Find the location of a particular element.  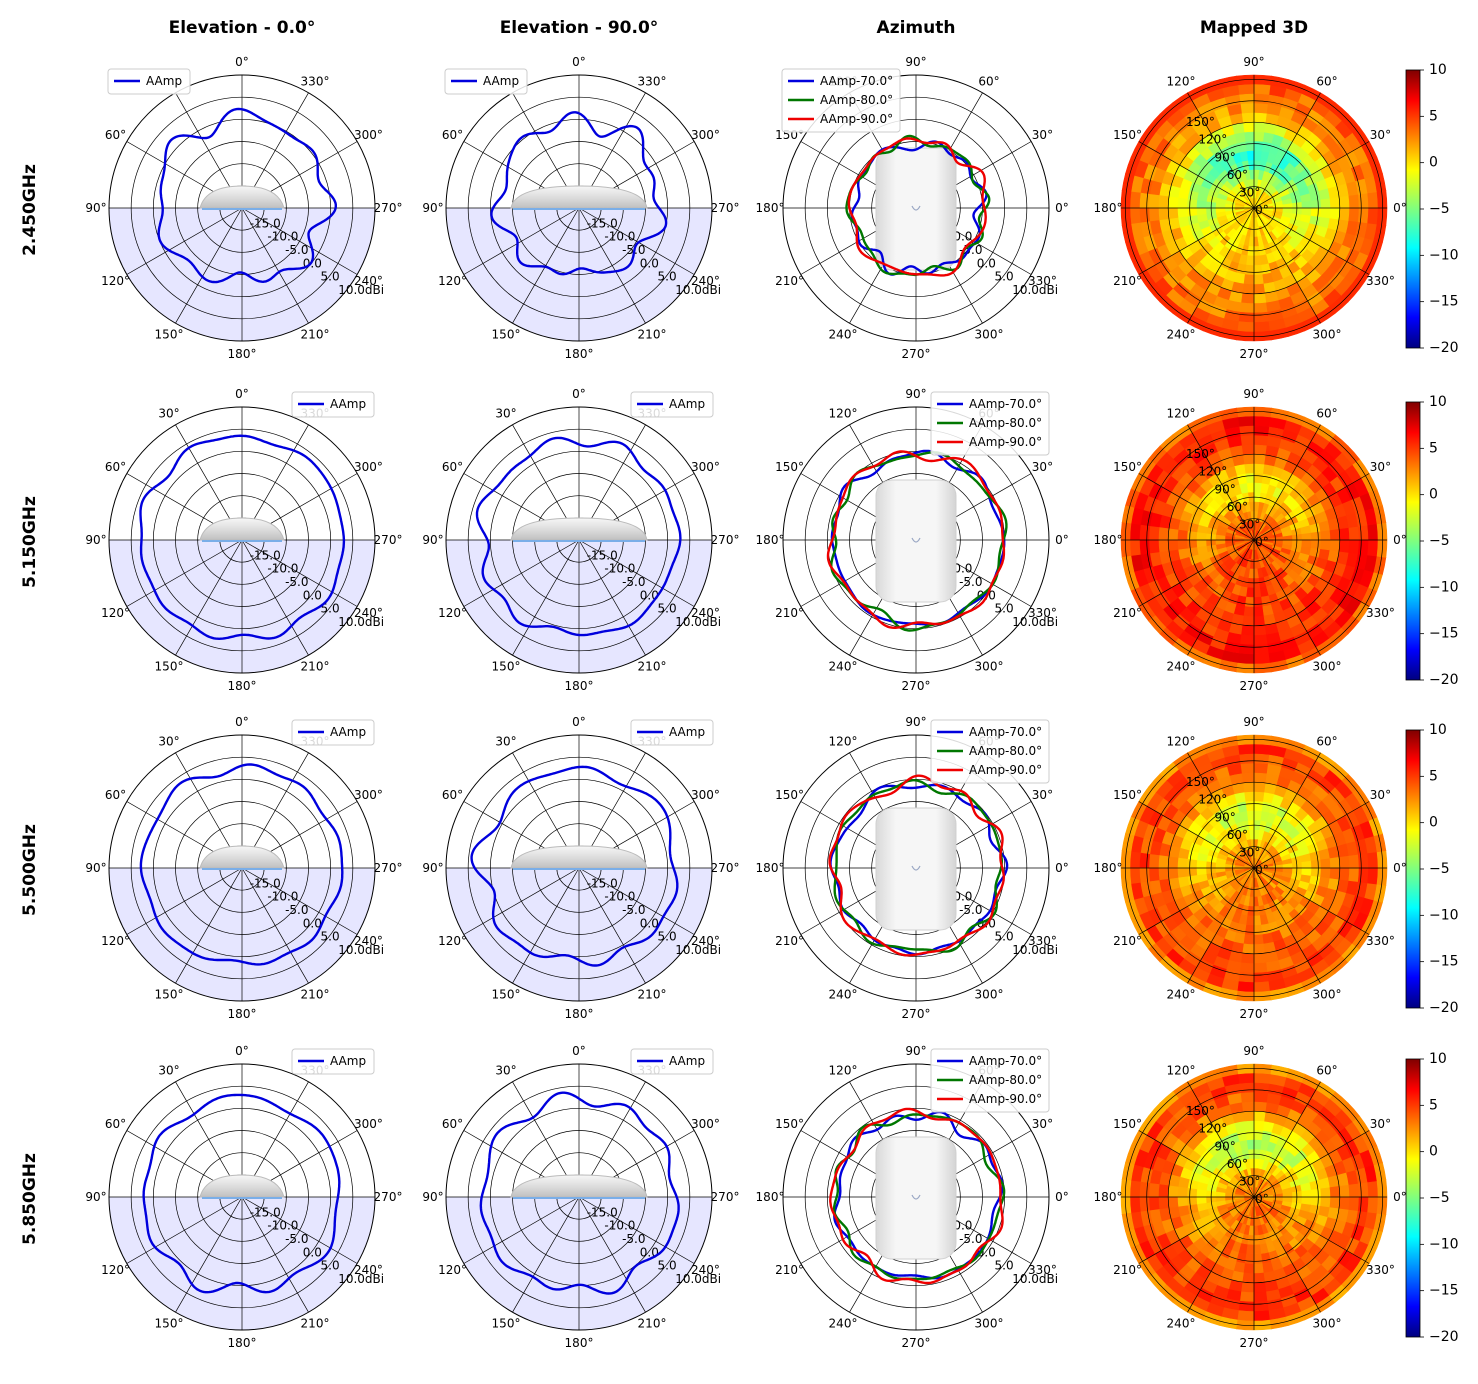

angle-tick-label: 150° is located at coordinates (506, 1323).